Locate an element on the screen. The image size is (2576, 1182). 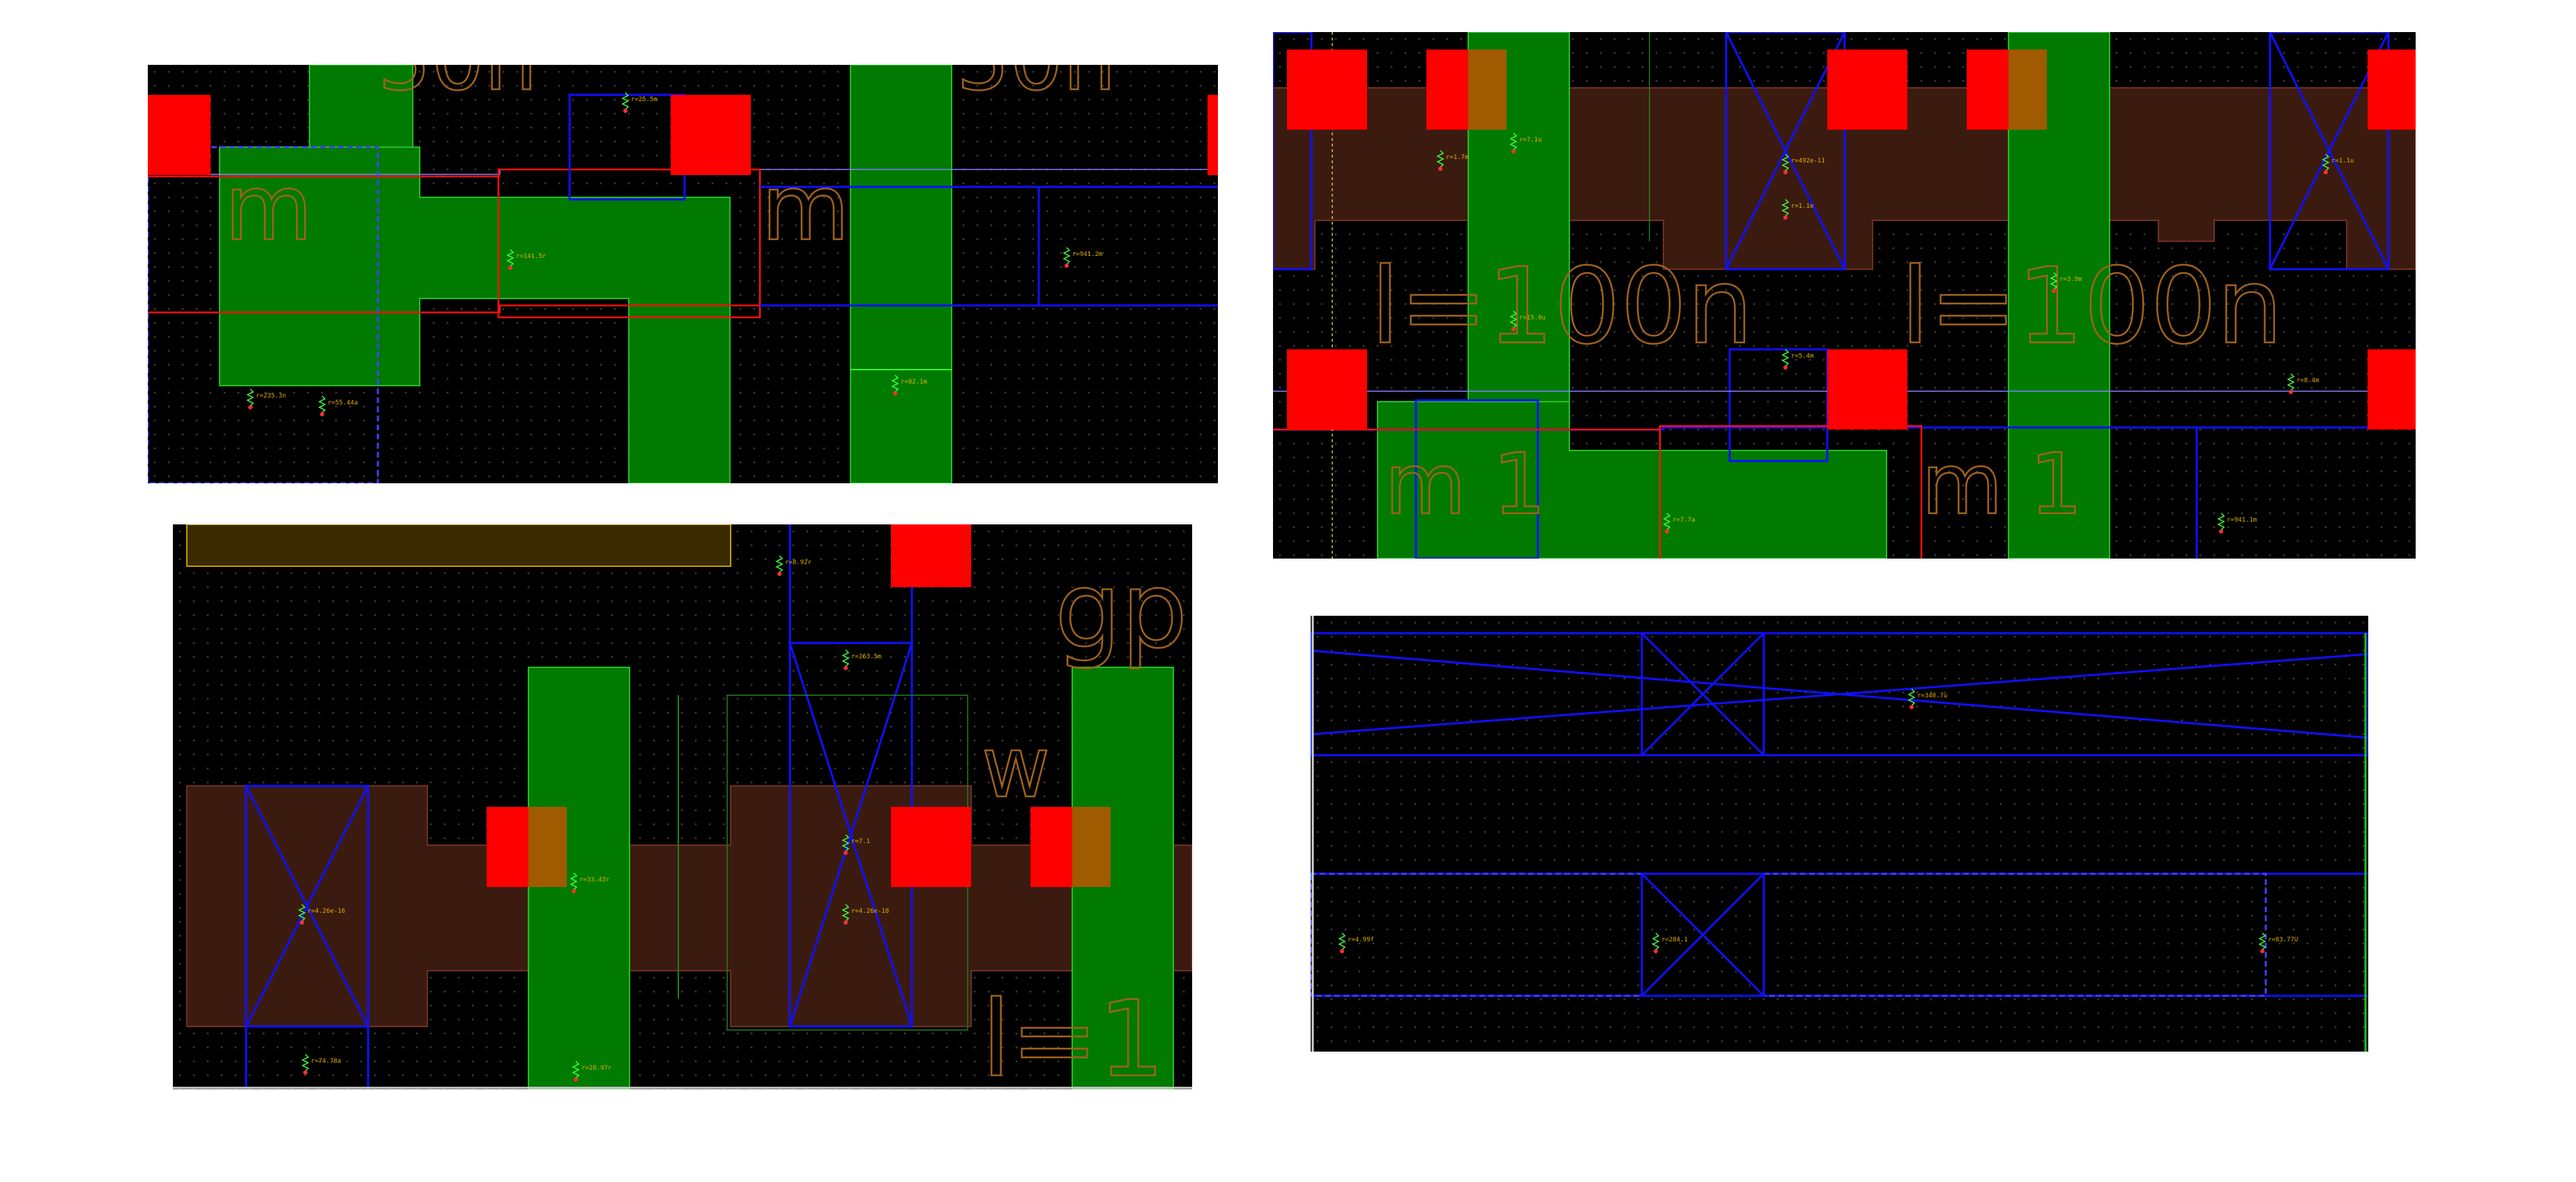
resistor-label: r=340.7u is located at coordinates (1932, 695).